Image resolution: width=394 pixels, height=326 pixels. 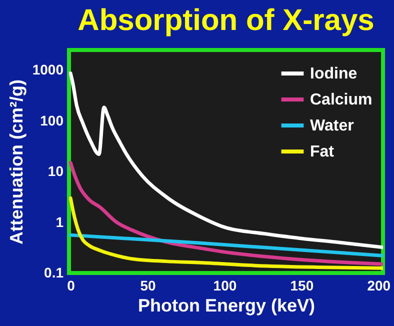 What do you see at coordinates (52, 120) in the screenshot?
I see `y-tick-label: 100` at bounding box center [52, 120].